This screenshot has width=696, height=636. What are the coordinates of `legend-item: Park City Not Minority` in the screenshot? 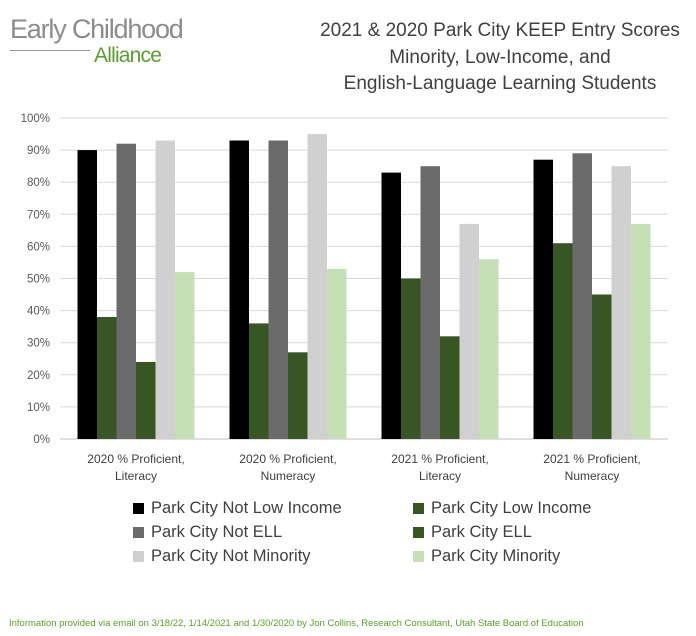 It's located at (222, 556).